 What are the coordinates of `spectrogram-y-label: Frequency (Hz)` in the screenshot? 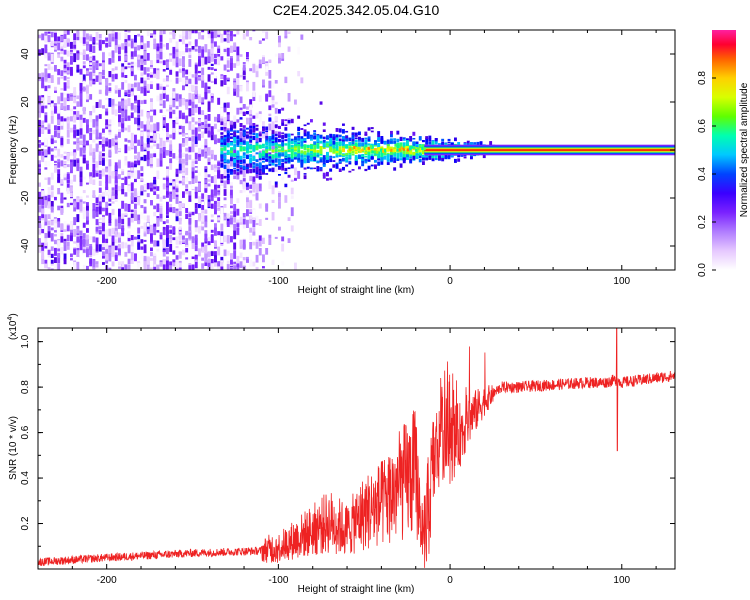 It's located at (13, 150).